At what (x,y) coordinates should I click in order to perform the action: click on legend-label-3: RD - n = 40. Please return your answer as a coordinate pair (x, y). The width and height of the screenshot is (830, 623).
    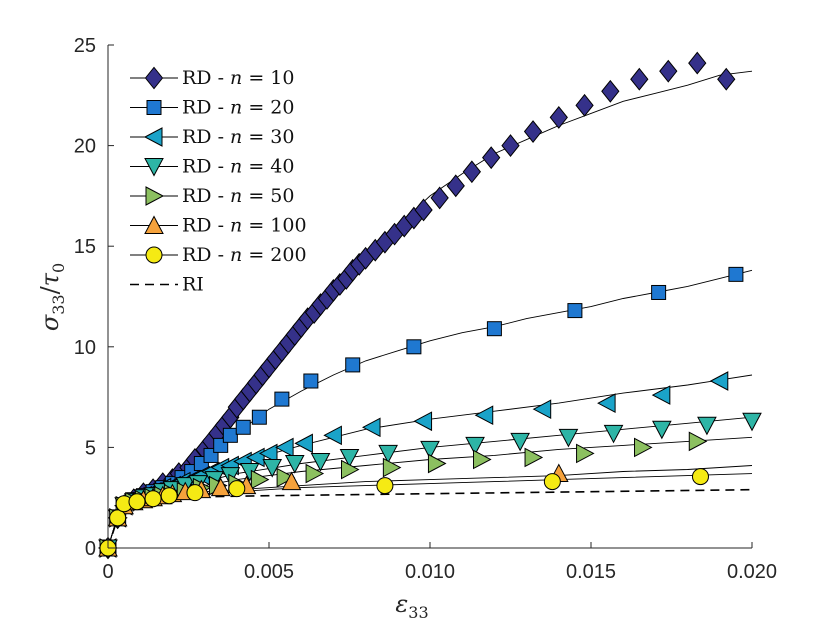
    Looking at the image, I should click on (238, 167).